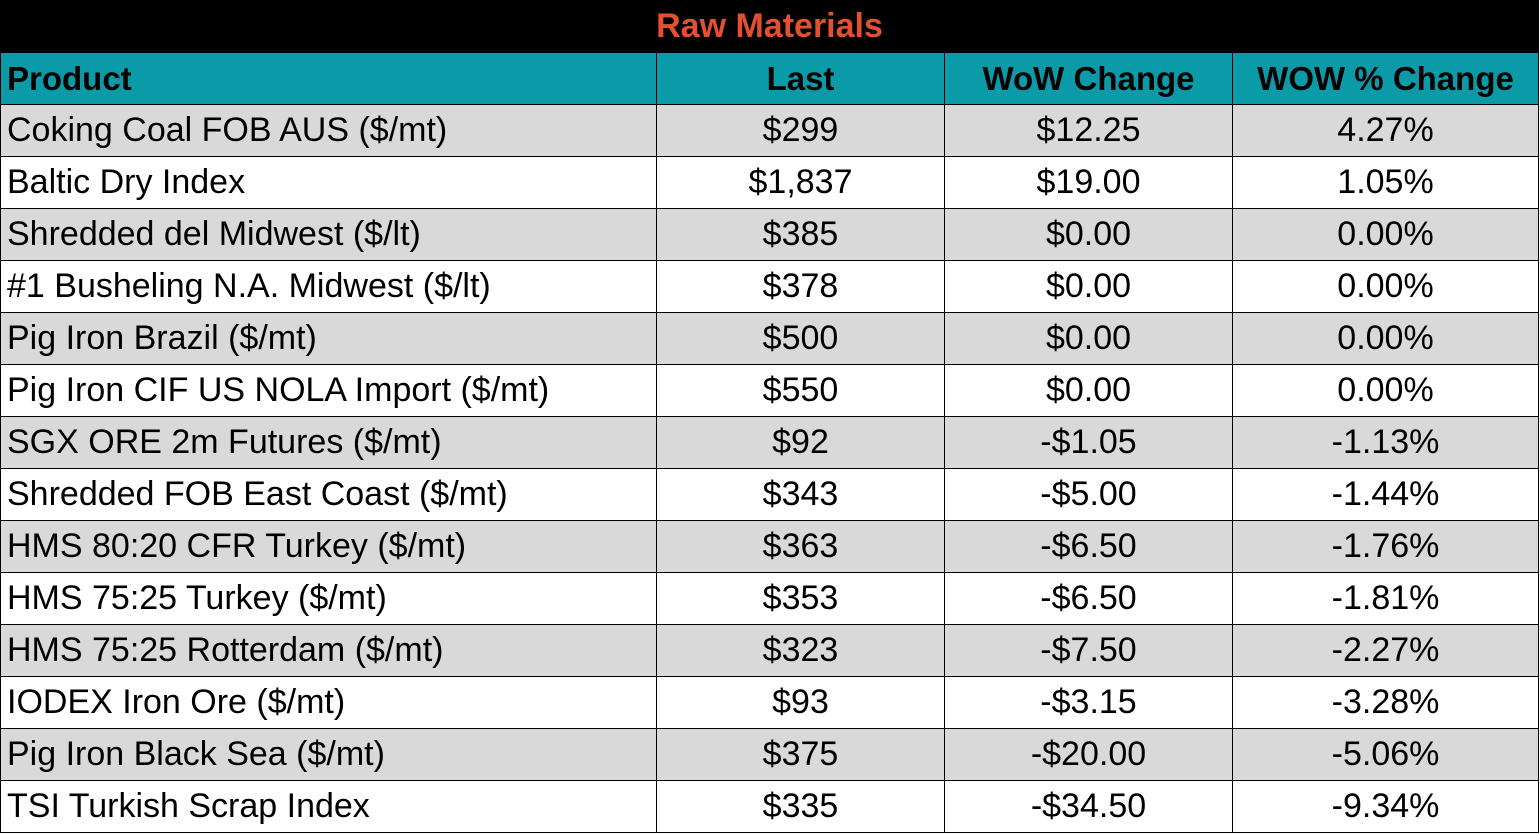 This screenshot has width=1540, height=835. Describe the element at coordinates (1385, 754) in the screenshot. I see `wow-pct-change-cell: -5.06%` at that location.